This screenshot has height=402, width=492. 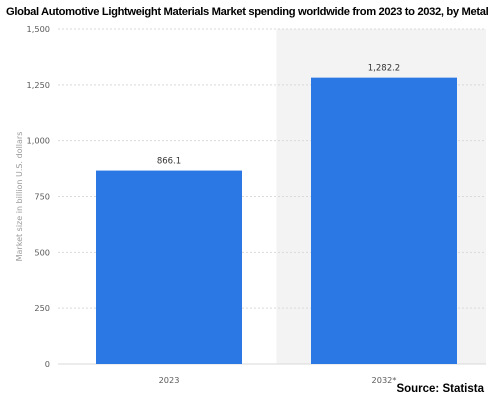 What do you see at coordinates (38, 85) in the screenshot?
I see `y-tick-label: 1,250` at bounding box center [38, 85].